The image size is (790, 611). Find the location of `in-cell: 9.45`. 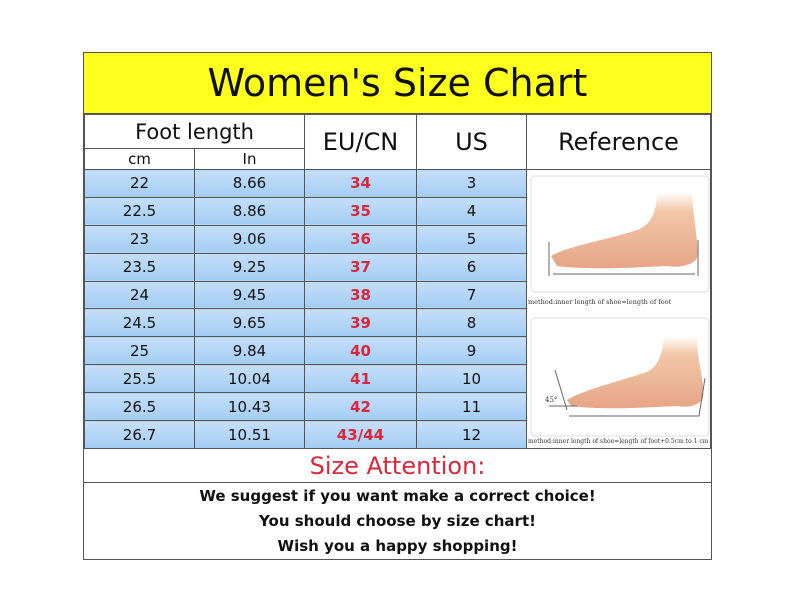

in-cell: 9.45 is located at coordinates (249, 295).